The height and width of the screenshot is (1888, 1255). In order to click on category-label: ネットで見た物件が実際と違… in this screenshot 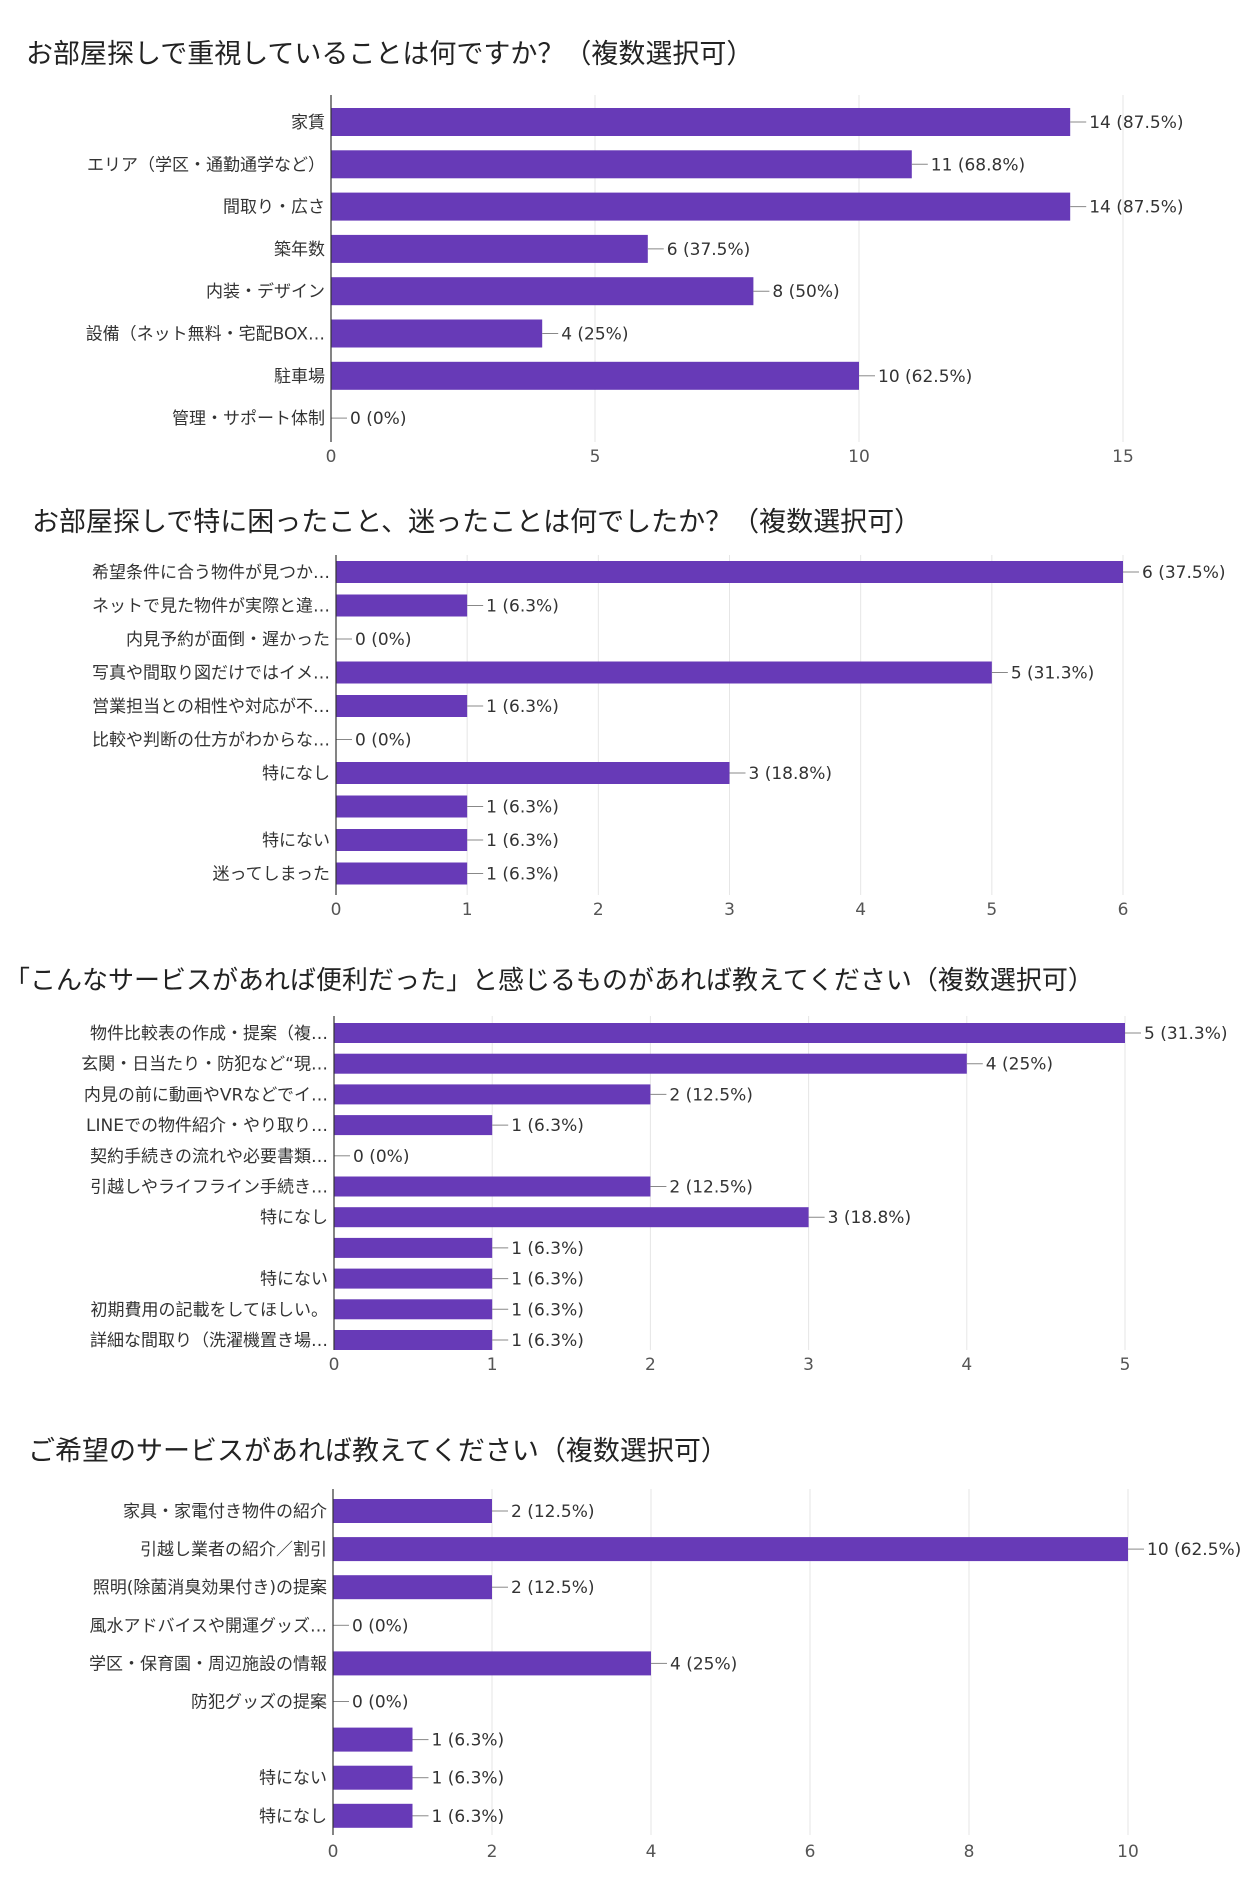, I will do `click(211, 607)`.